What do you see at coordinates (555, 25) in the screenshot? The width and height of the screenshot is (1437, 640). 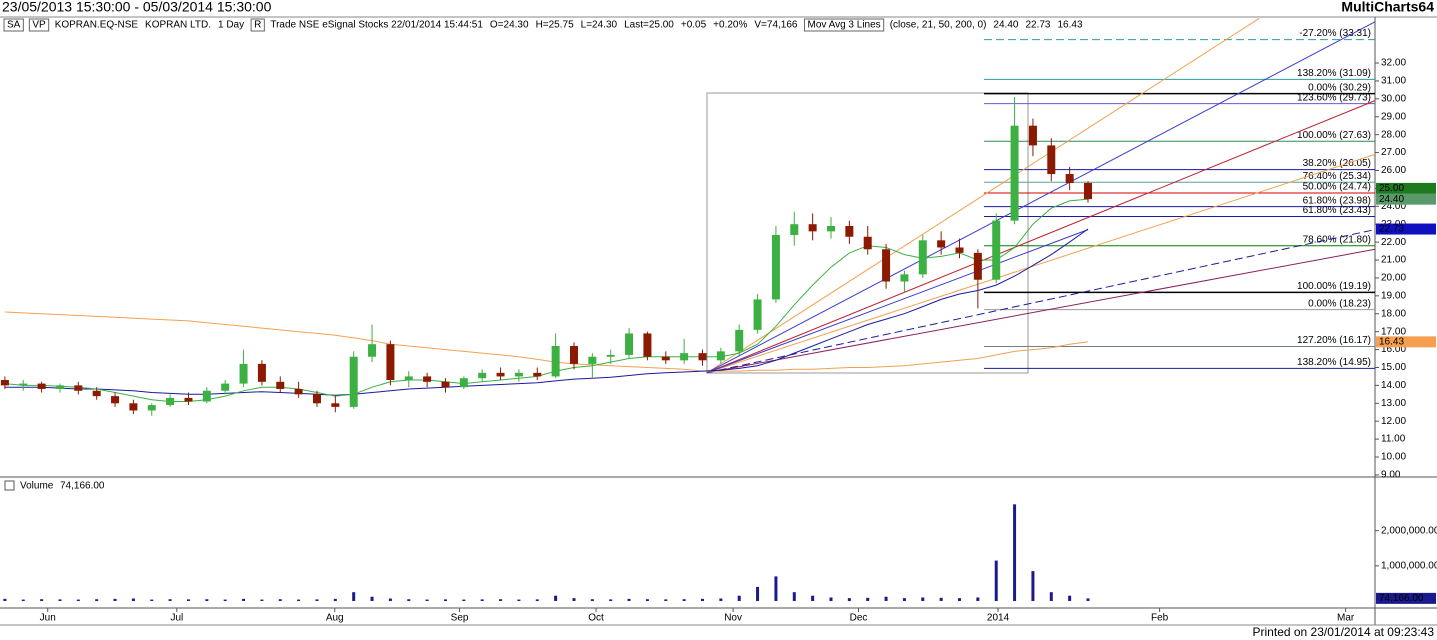 I see `toolbar-item: H=25.75` at bounding box center [555, 25].